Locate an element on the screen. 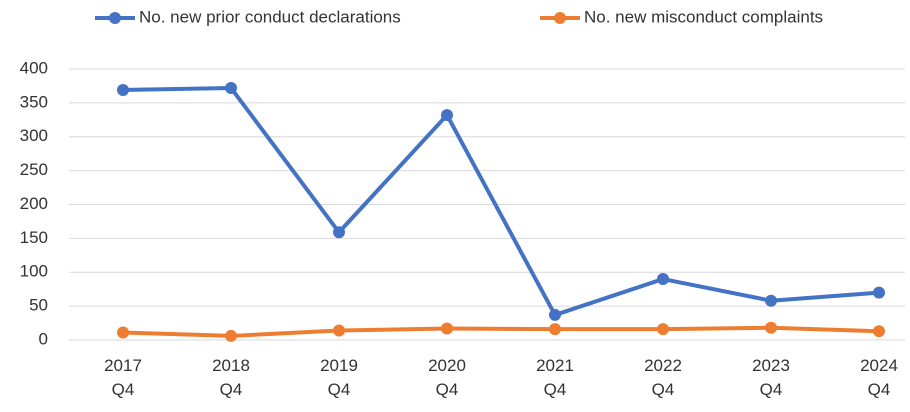 The image size is (910, 412). legend-label: No. new prior conduct declarations is located at coordinates (270, 16).